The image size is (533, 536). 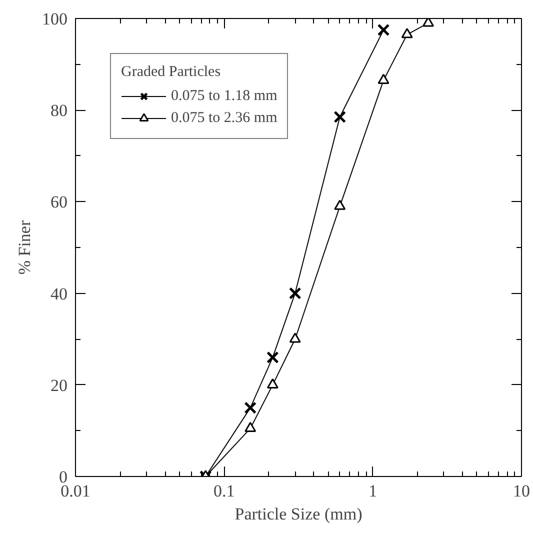 I want to click on y-tick-label: 20, so click(x=59, y=385).